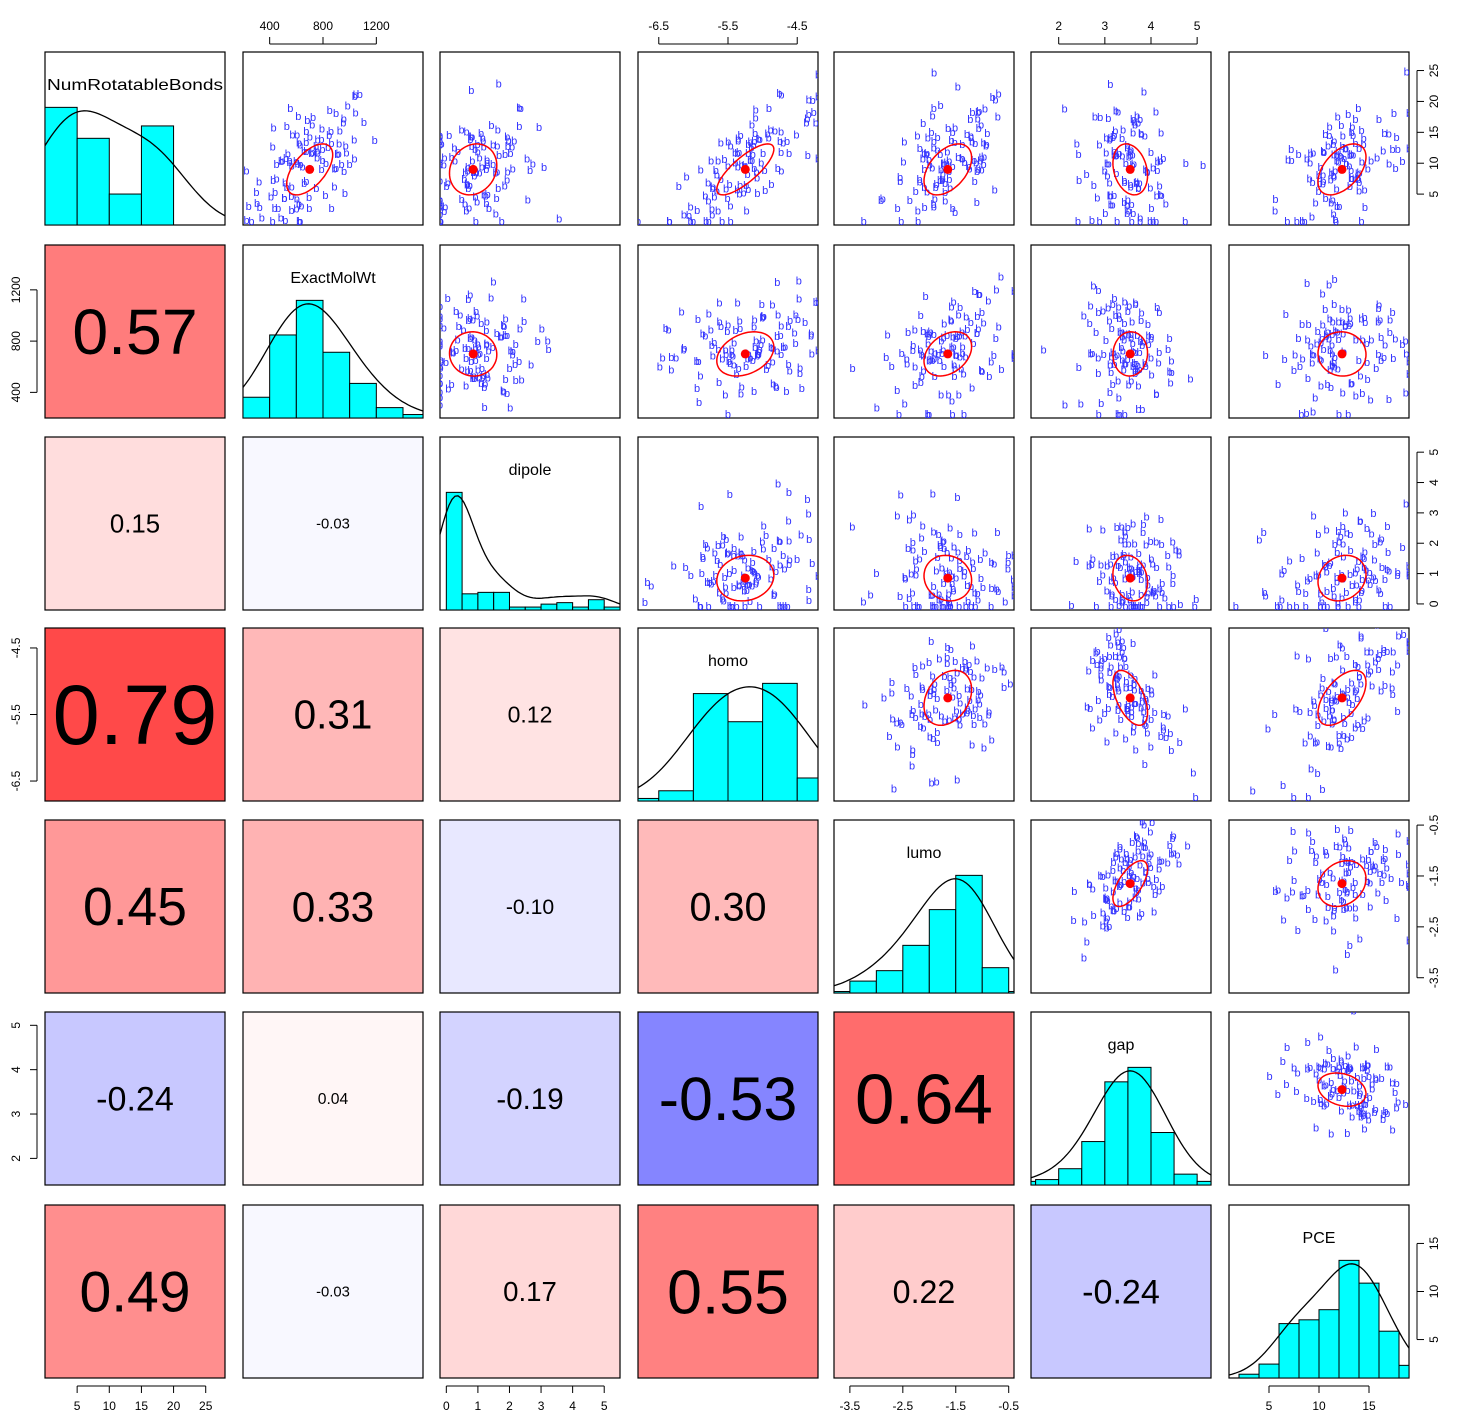  Describe the element at coordinates (16, 392) in the screenshot. I see `y-tick-label: 400` at that location.